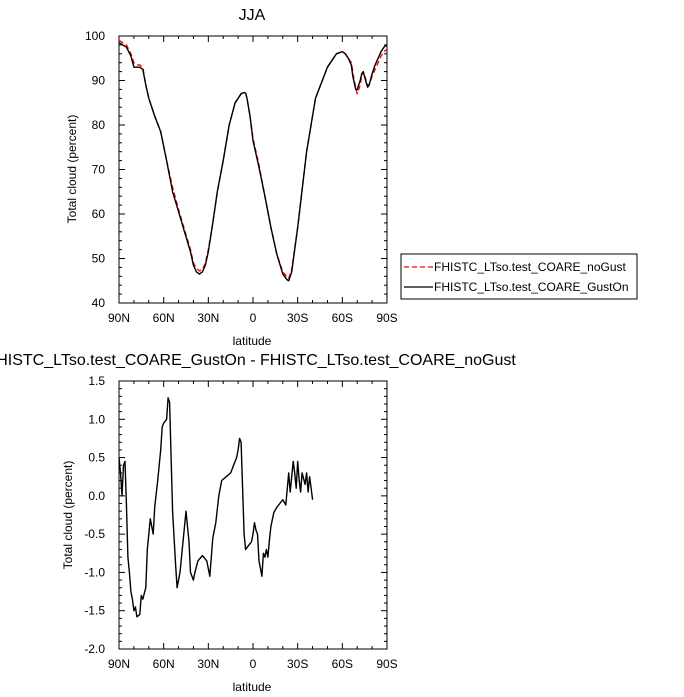 This screenshot has width=684, height=697. What do you see at coordinates (208, 318) in the screenshot?
I see `top-x-tick-label: 30N` at bounding box center [208, 318].